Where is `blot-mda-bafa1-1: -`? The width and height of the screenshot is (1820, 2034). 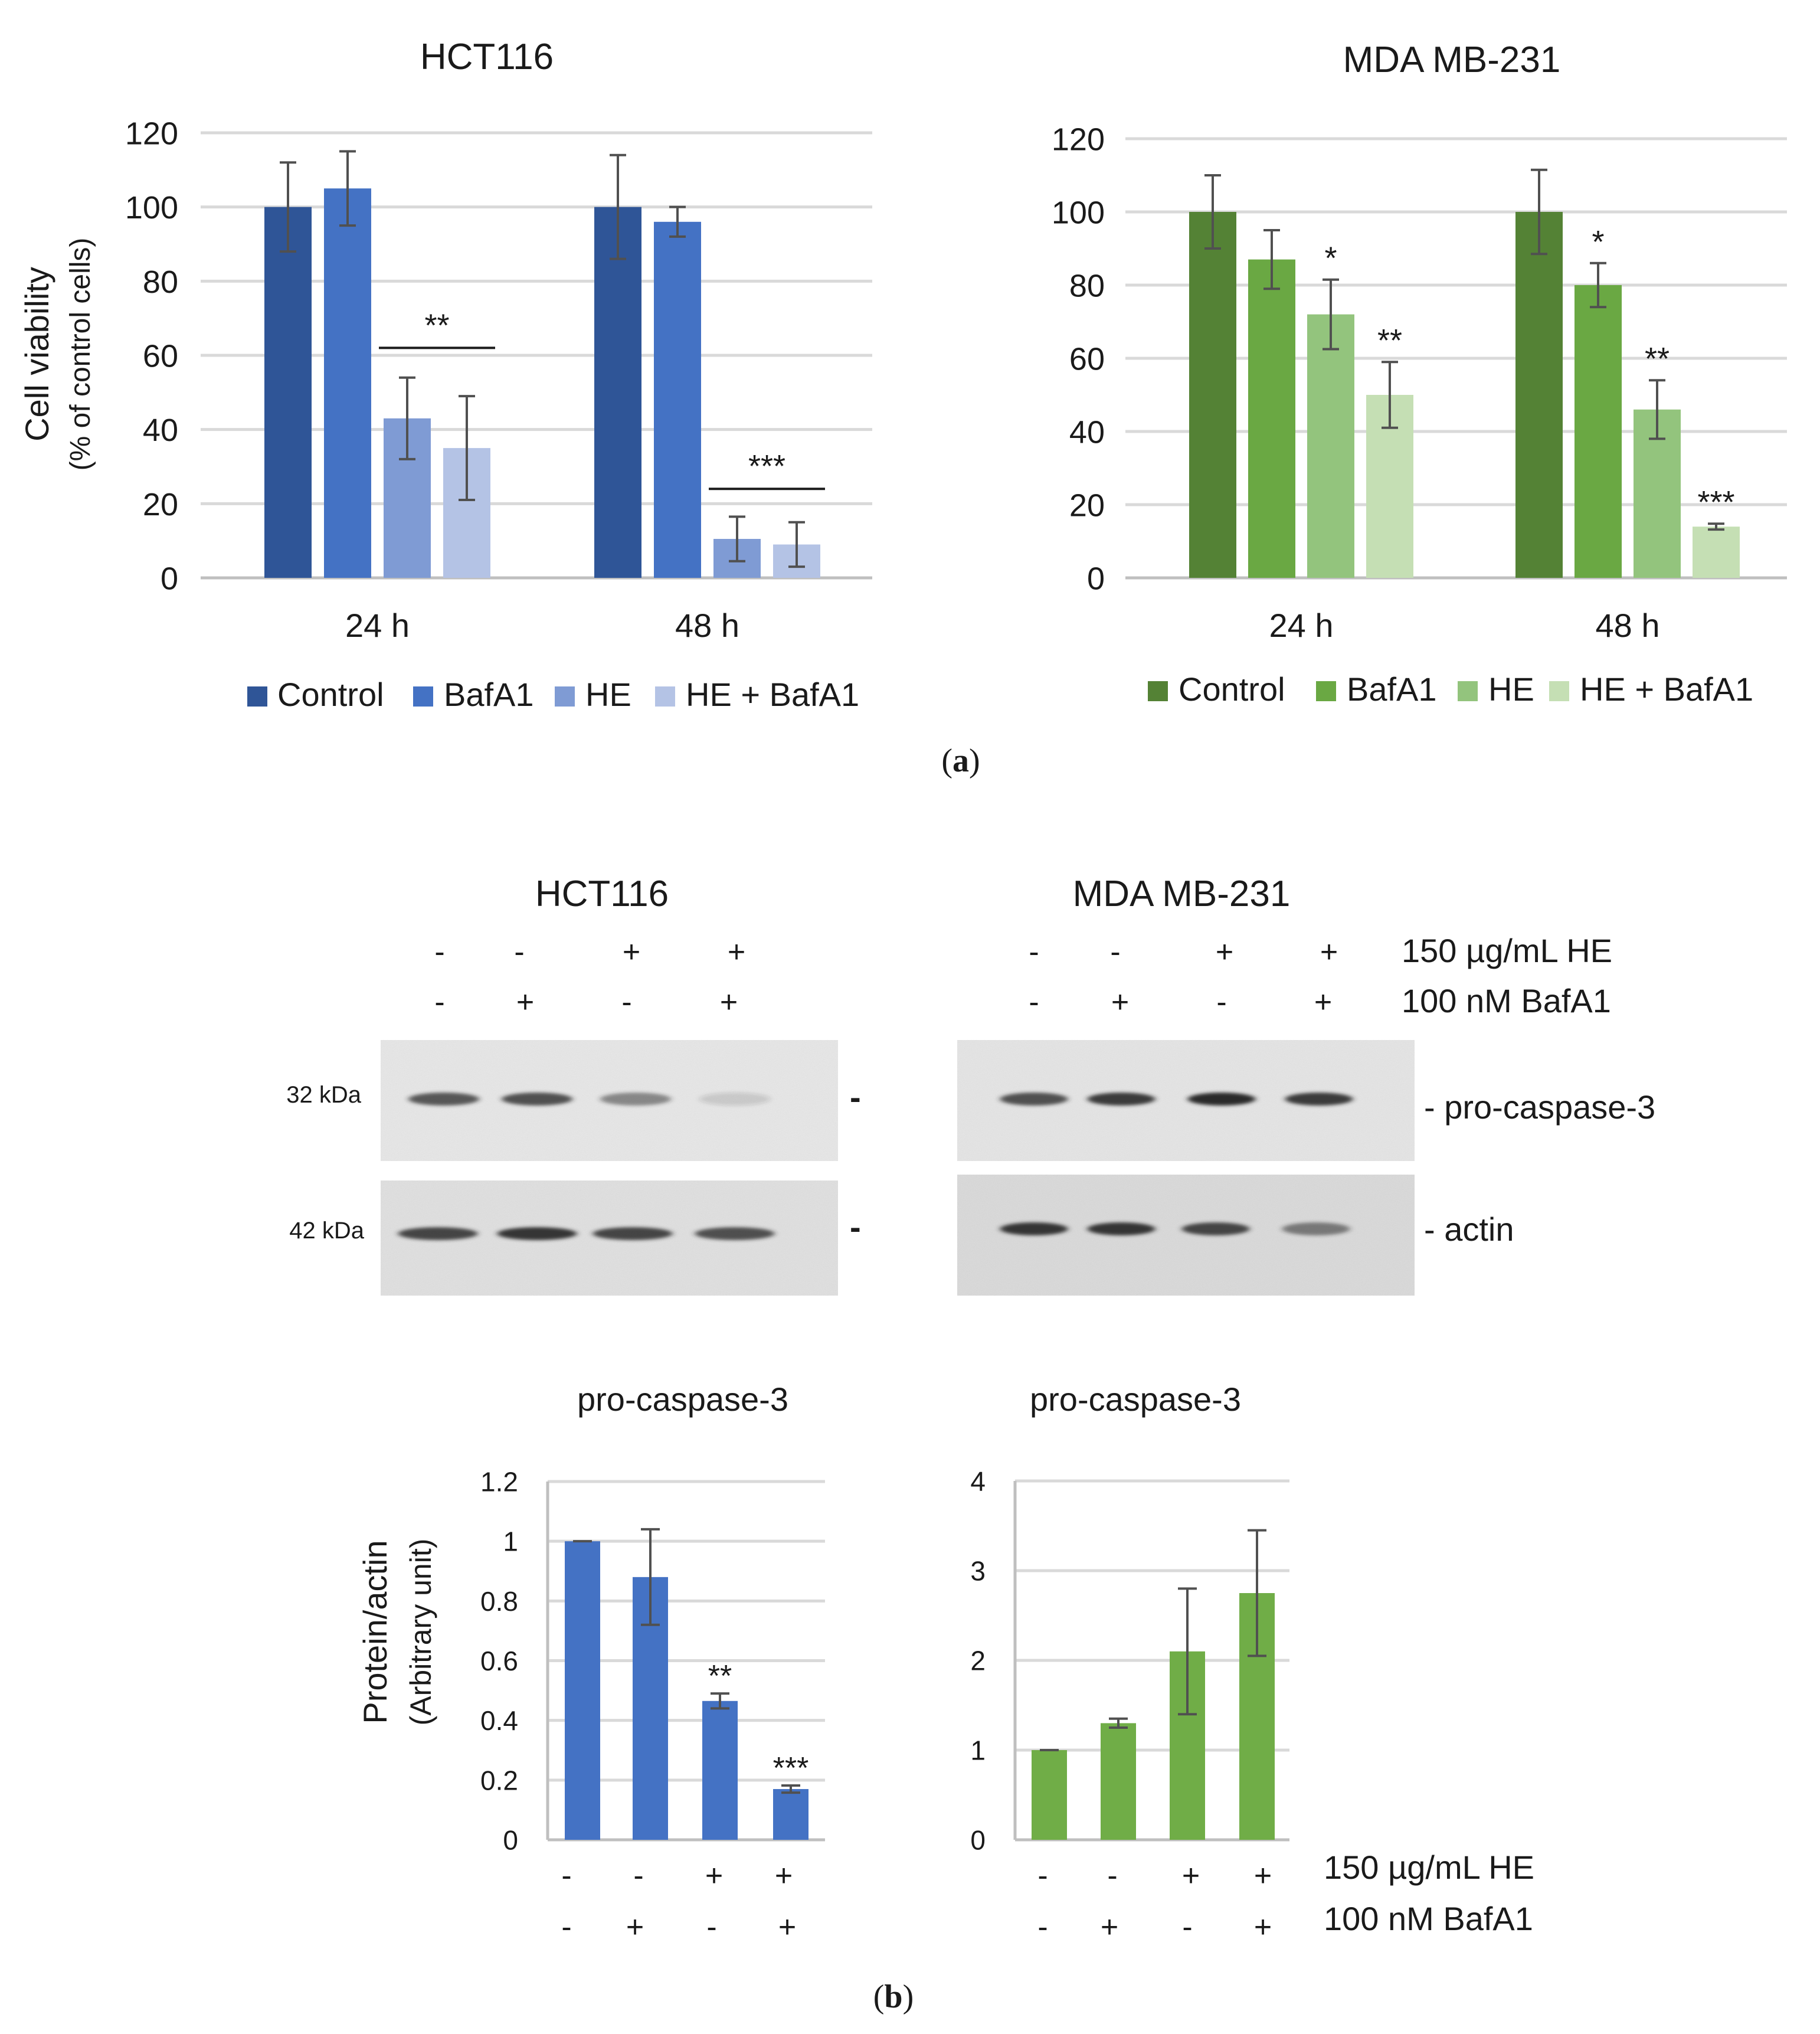
blot-mda-bafa1-1: - is located at coordinates (1034, 1002).